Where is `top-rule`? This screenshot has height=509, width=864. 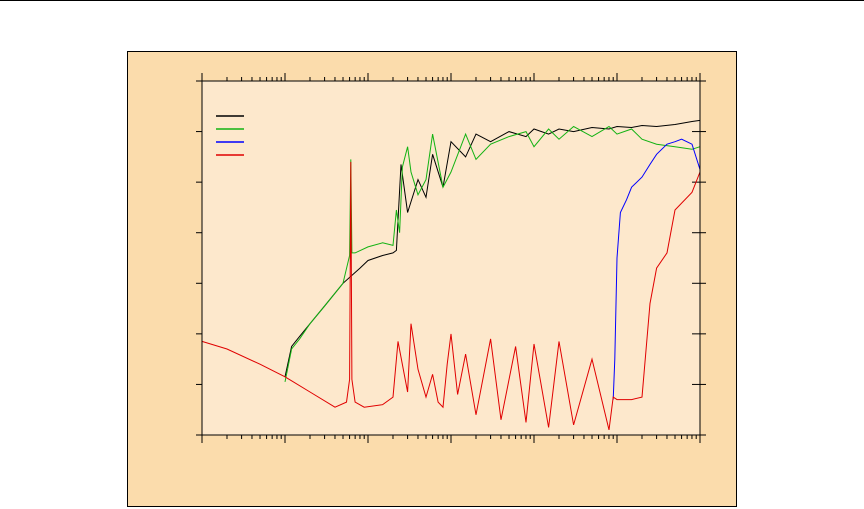
top-rule is located at coordinates (432, 0).